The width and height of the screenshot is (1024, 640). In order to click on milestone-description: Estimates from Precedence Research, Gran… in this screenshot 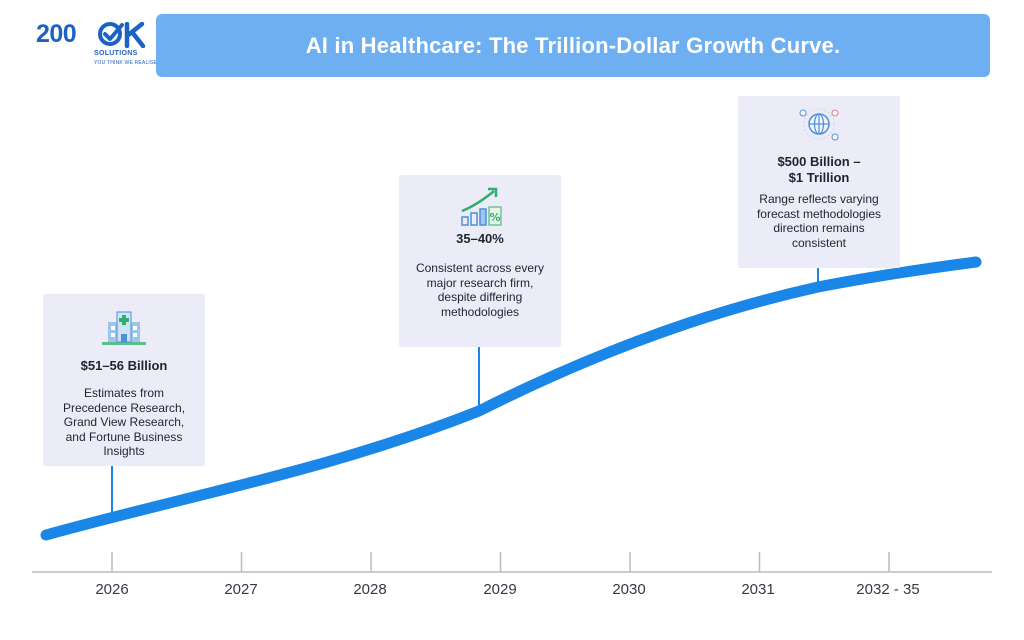, I will do `click(124, 422)`.